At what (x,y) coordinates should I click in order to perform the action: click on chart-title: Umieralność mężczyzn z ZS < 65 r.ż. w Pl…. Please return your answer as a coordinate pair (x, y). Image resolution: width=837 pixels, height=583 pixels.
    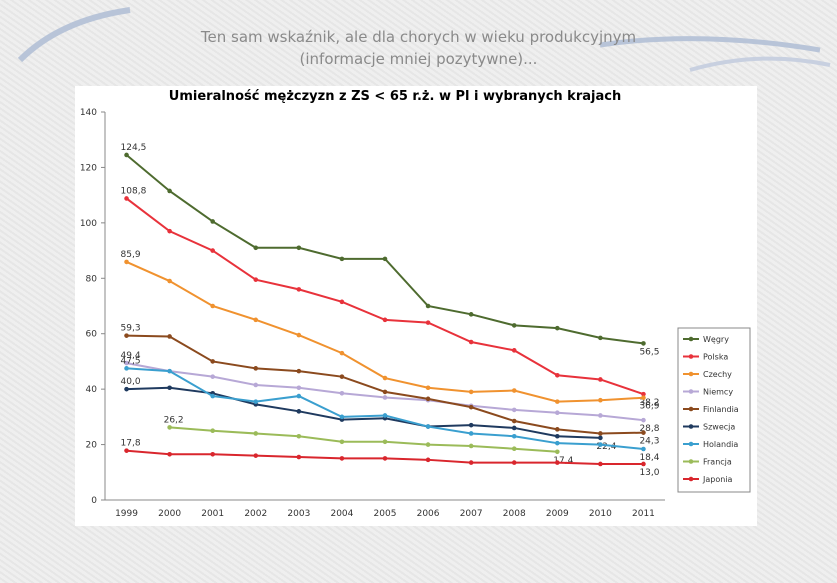
    Looking at the image, I should click on (395, 96).